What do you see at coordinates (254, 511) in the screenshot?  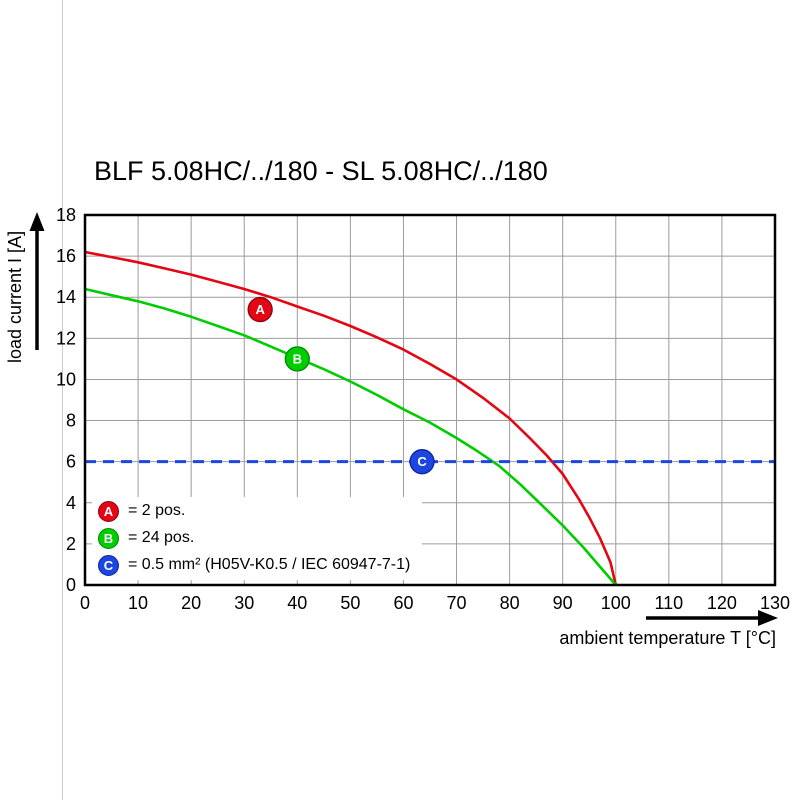 I see `legend-item-A: A = 2 pos.` at bounding box center [254, 511].